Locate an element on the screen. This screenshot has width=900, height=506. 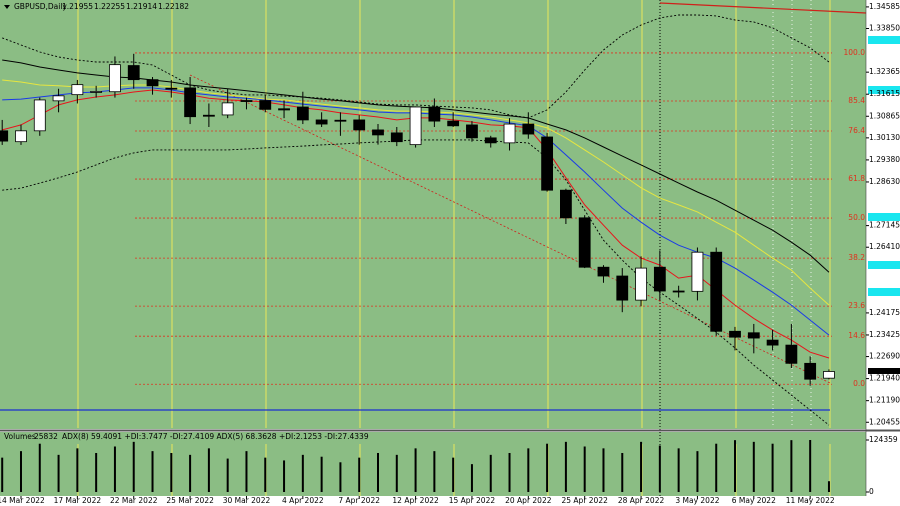
trend-line is located at coordinates (763, 8).